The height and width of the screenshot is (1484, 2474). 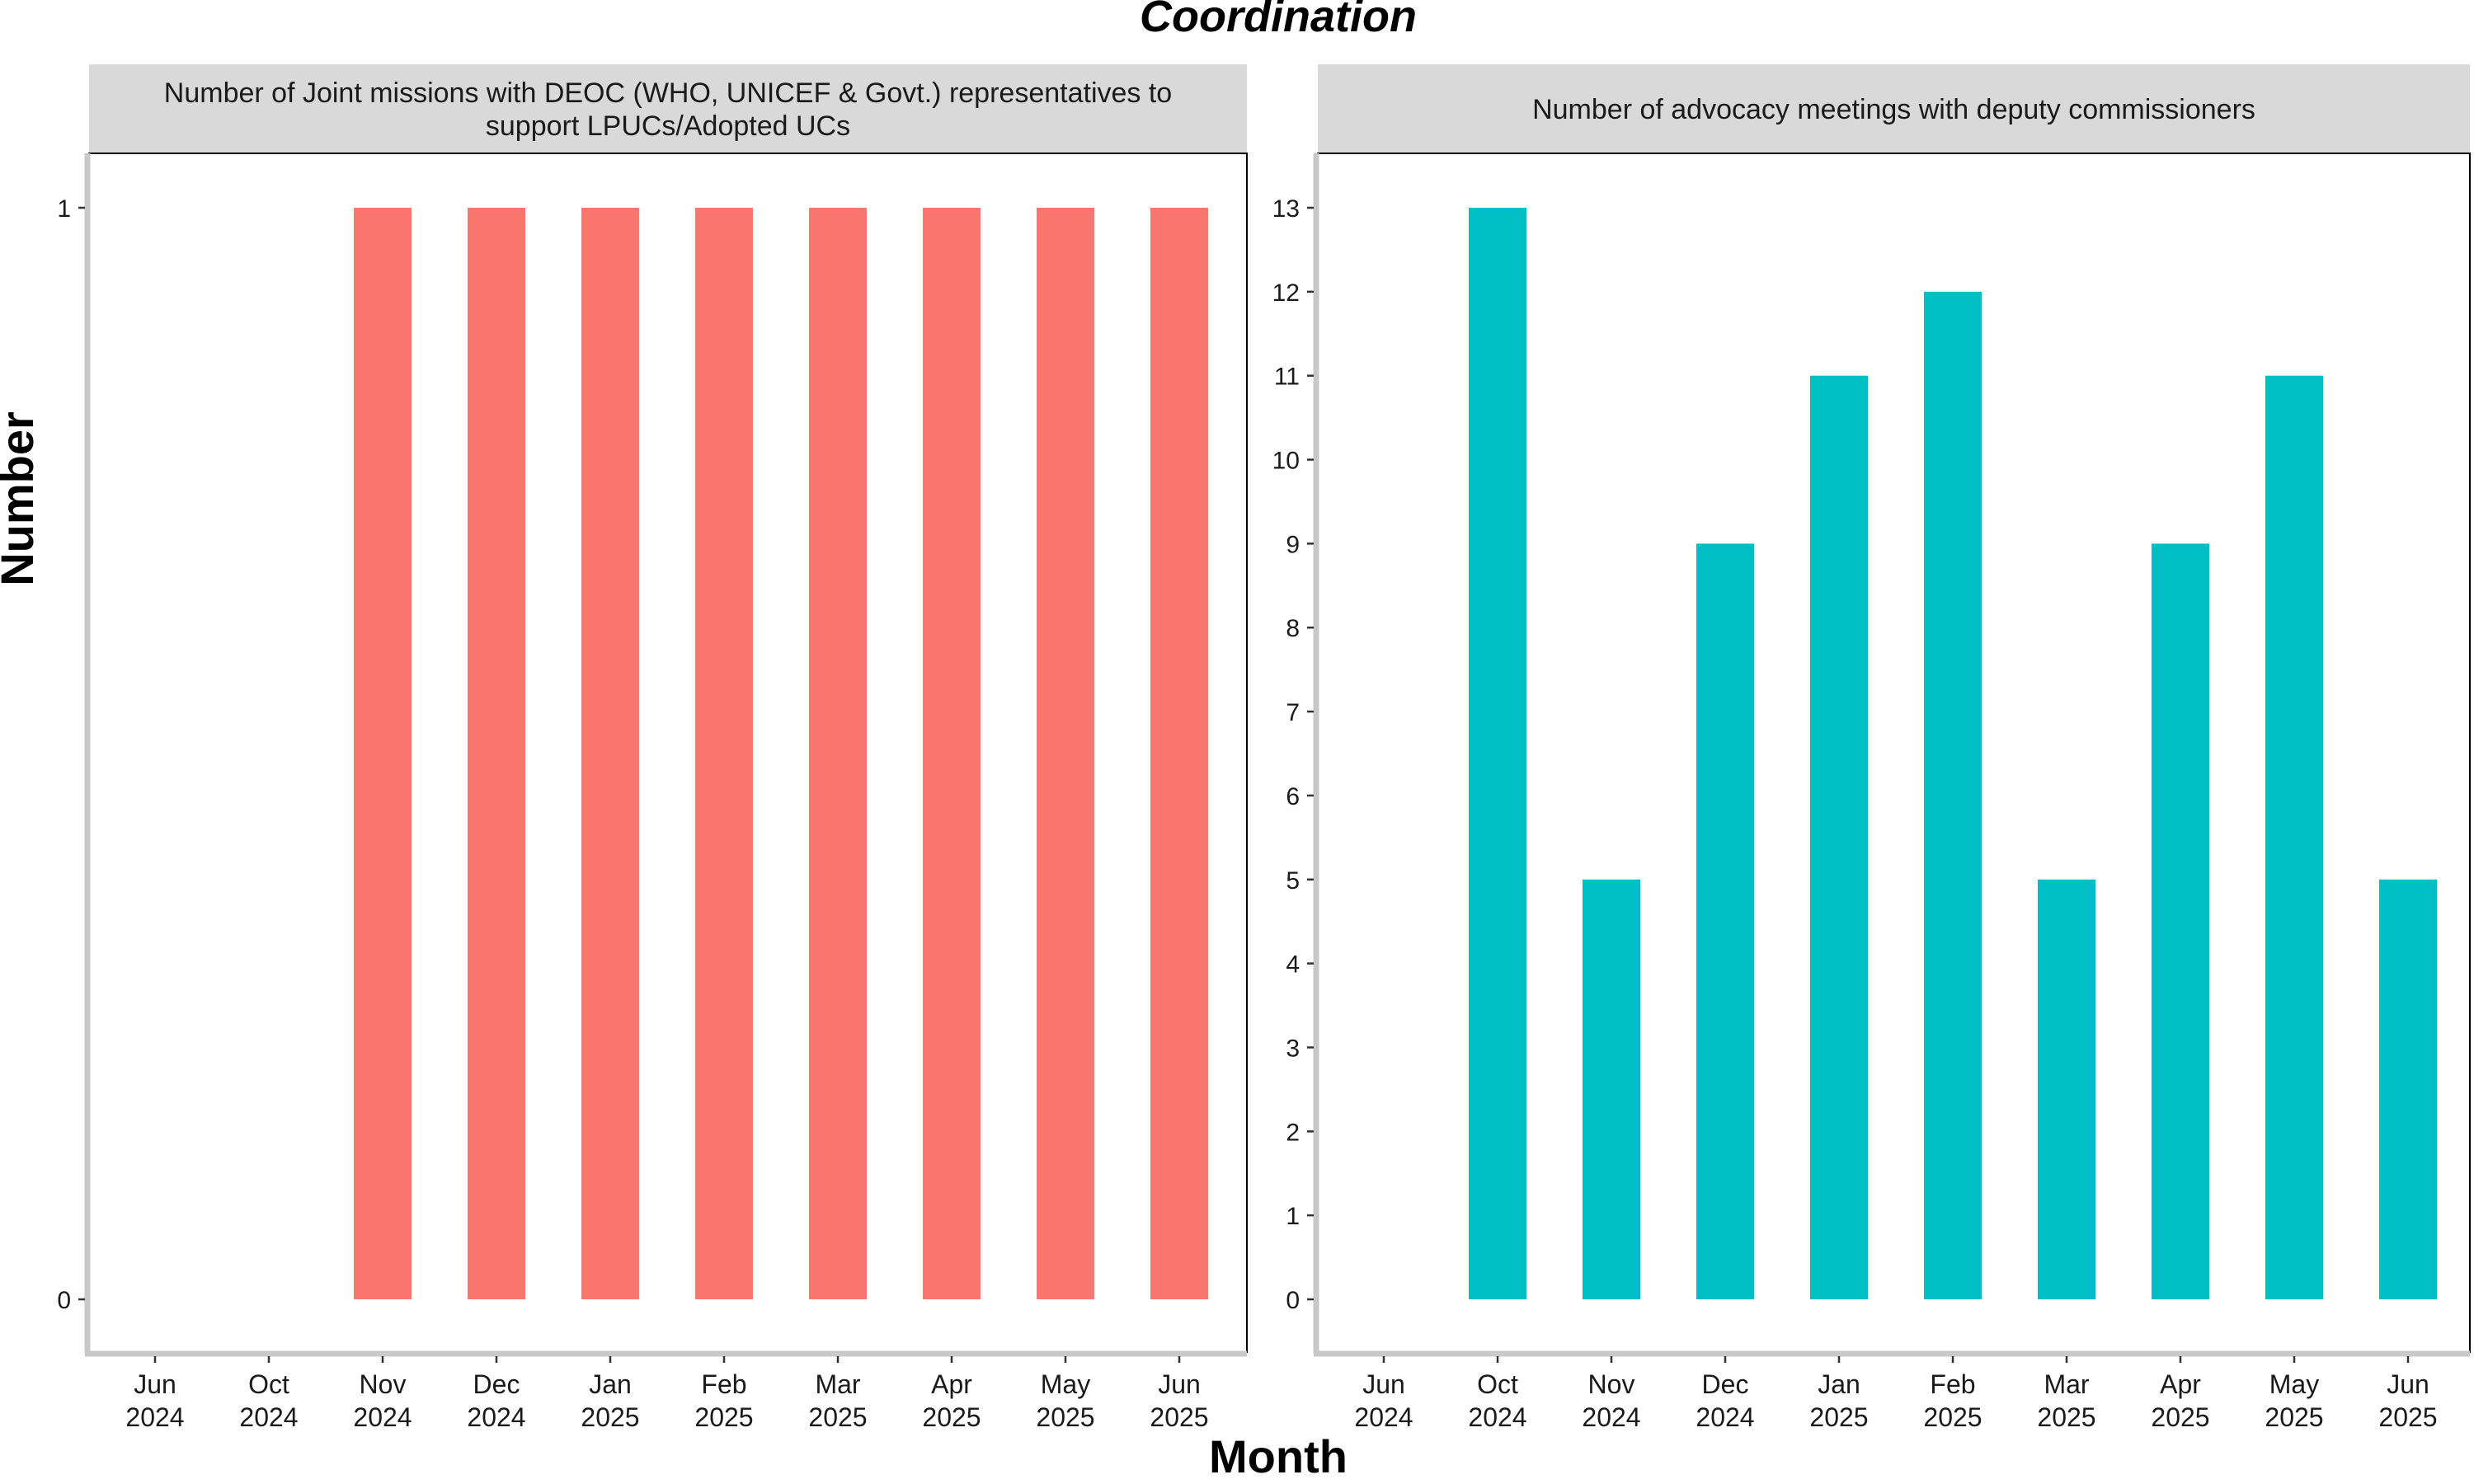 What do you see at coordinates (668, 126) in the screenshot?
I see `facet-title: support LPUCs/Adopted UCs` at bounding box center [668, 126].